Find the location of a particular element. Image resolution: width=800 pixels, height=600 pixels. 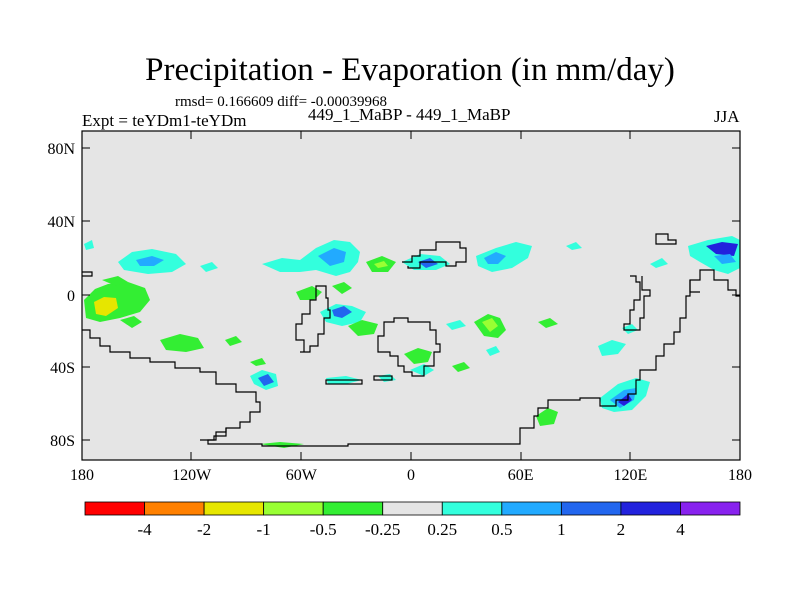

anomaly-green-sindian2 is located at coordinates (282, 445).